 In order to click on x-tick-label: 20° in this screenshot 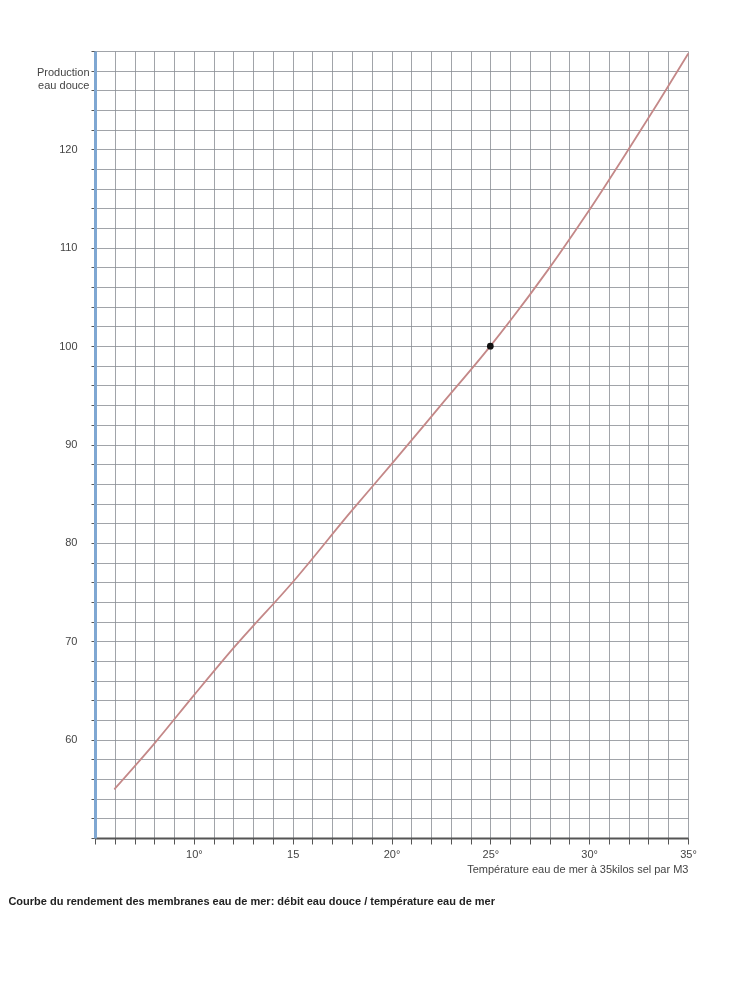, I will do `click(392, 853)`.